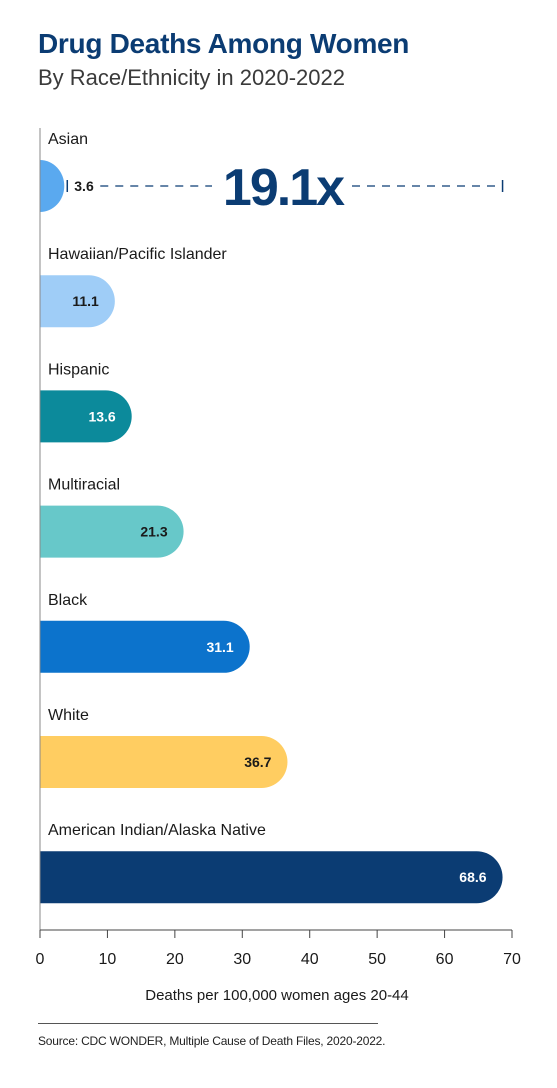 The height and width of the screenshot is (1088, 557). Describe the element at coordinates (40, 959) in the screenshot. I see `x-tick-label: 0` at that location.